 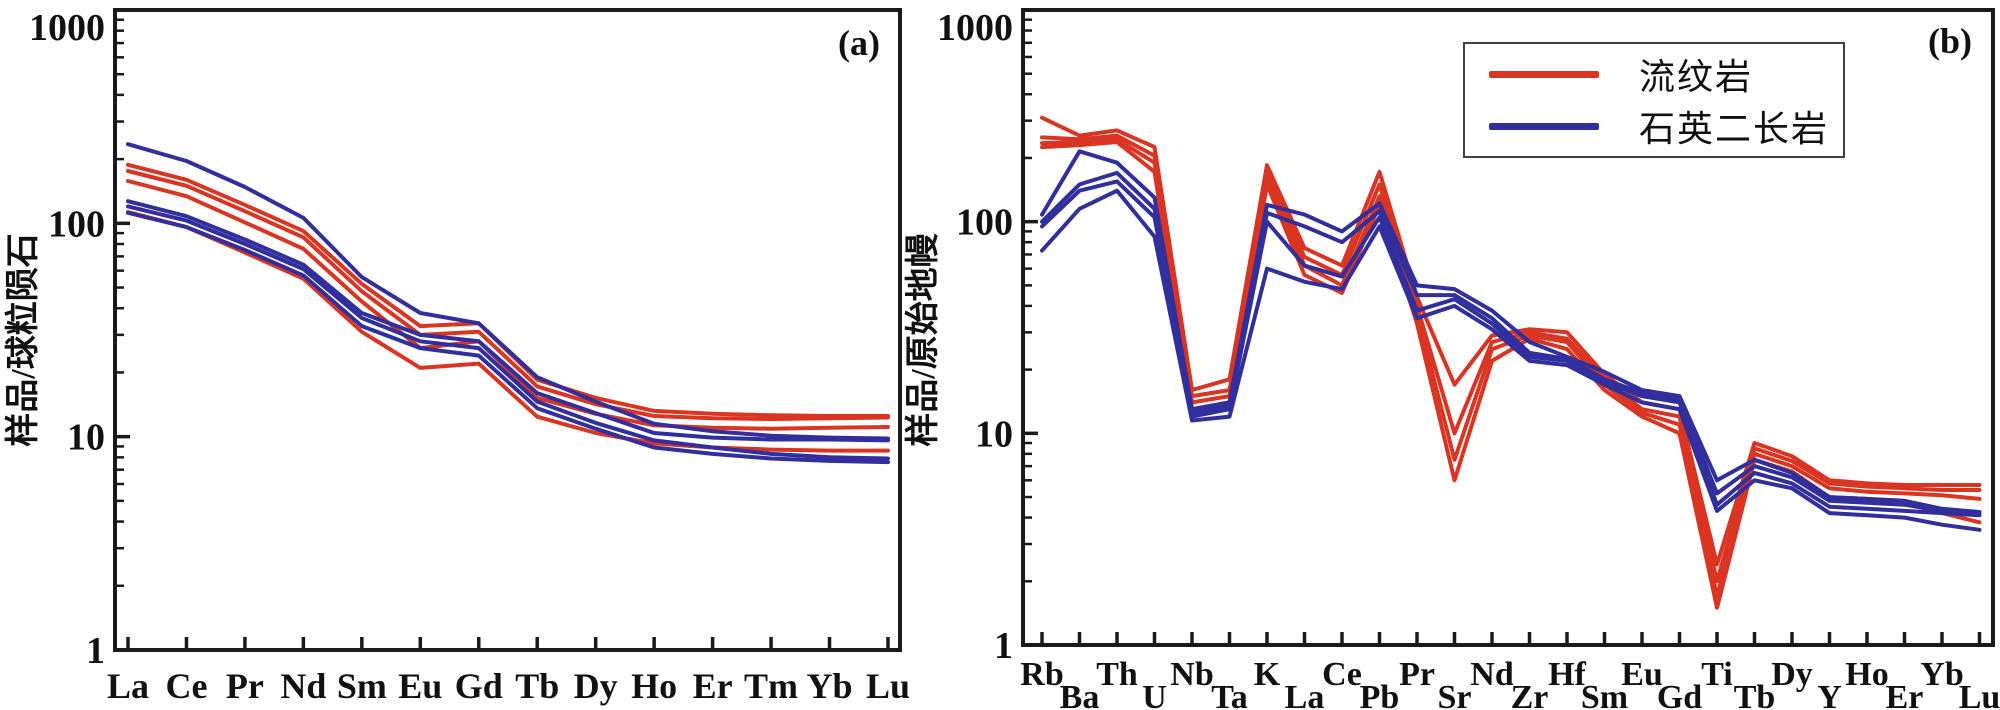 What do you see at coordinates (1003, 646) in the screenshot?
I see `panel-b-ytick-label: 1` at bounding box center [1003, 646].